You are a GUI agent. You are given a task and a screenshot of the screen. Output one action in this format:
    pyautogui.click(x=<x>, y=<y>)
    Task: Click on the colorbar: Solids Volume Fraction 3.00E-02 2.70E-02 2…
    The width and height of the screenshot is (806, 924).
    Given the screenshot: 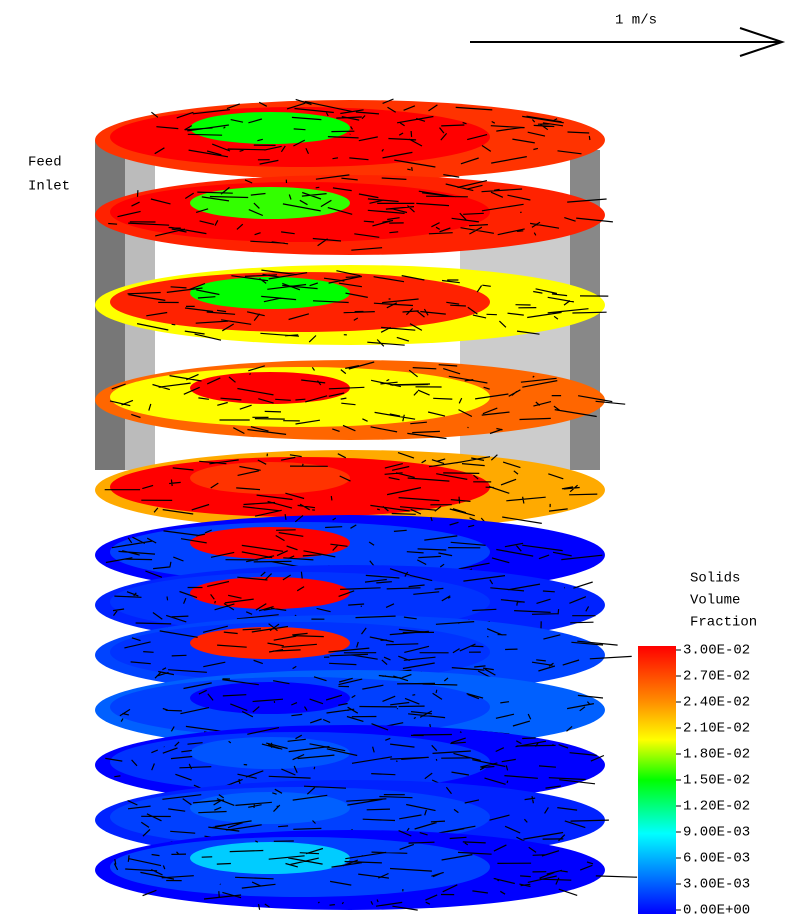 What is the action you would take?
    pyautogui.click(x=697, y=745)
    